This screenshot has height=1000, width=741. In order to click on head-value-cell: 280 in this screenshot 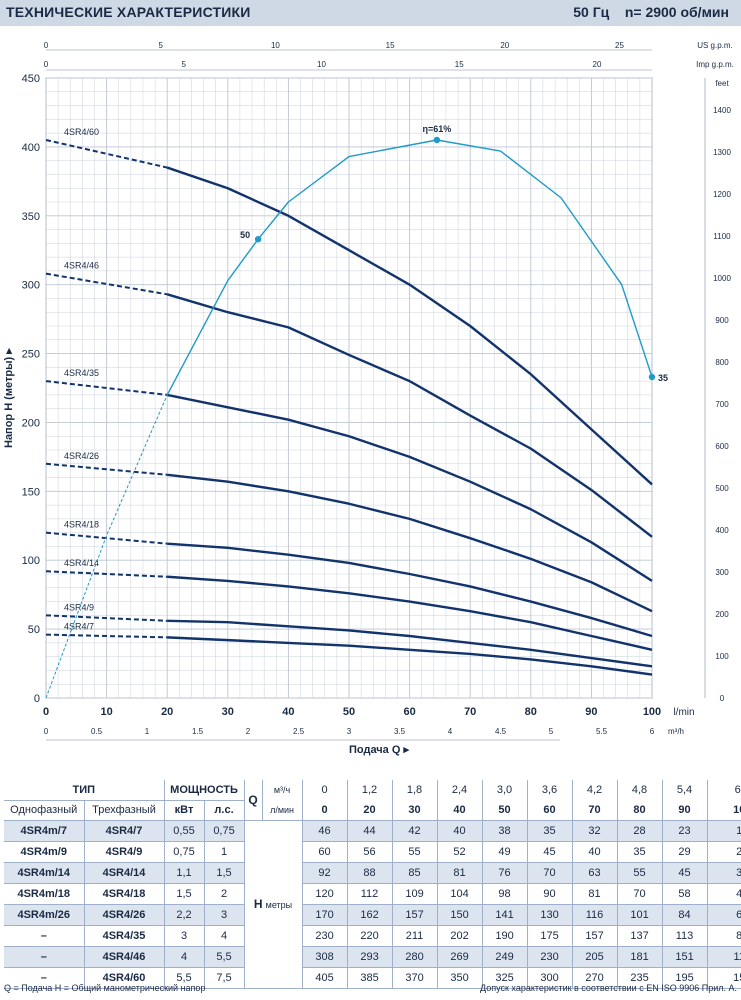, I will do `click(415, 957)`.